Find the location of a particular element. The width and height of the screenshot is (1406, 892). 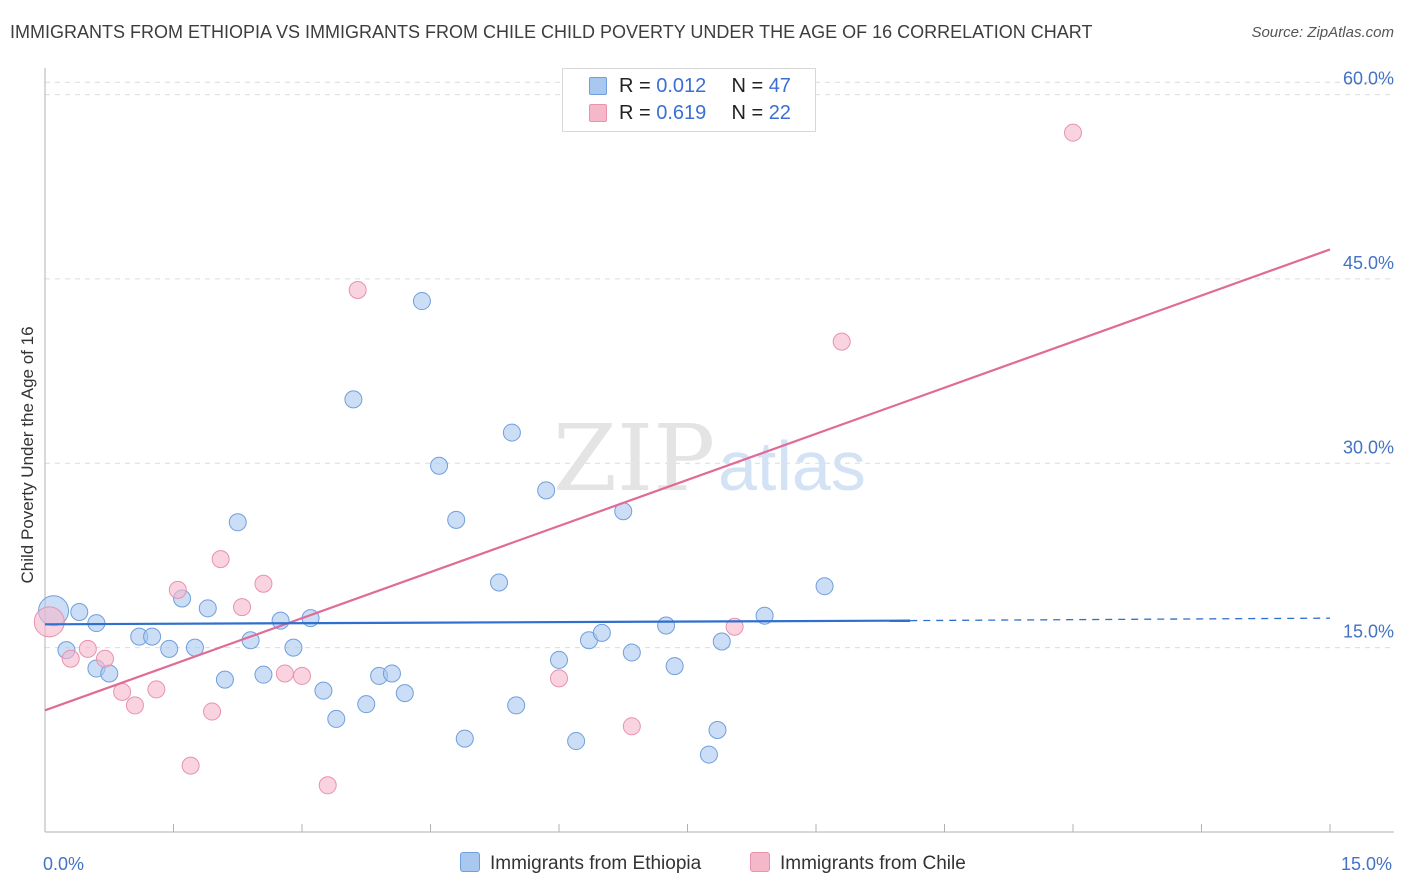

legend-item-chile: Immigrants from Chile is located at coordinates (858, 863).